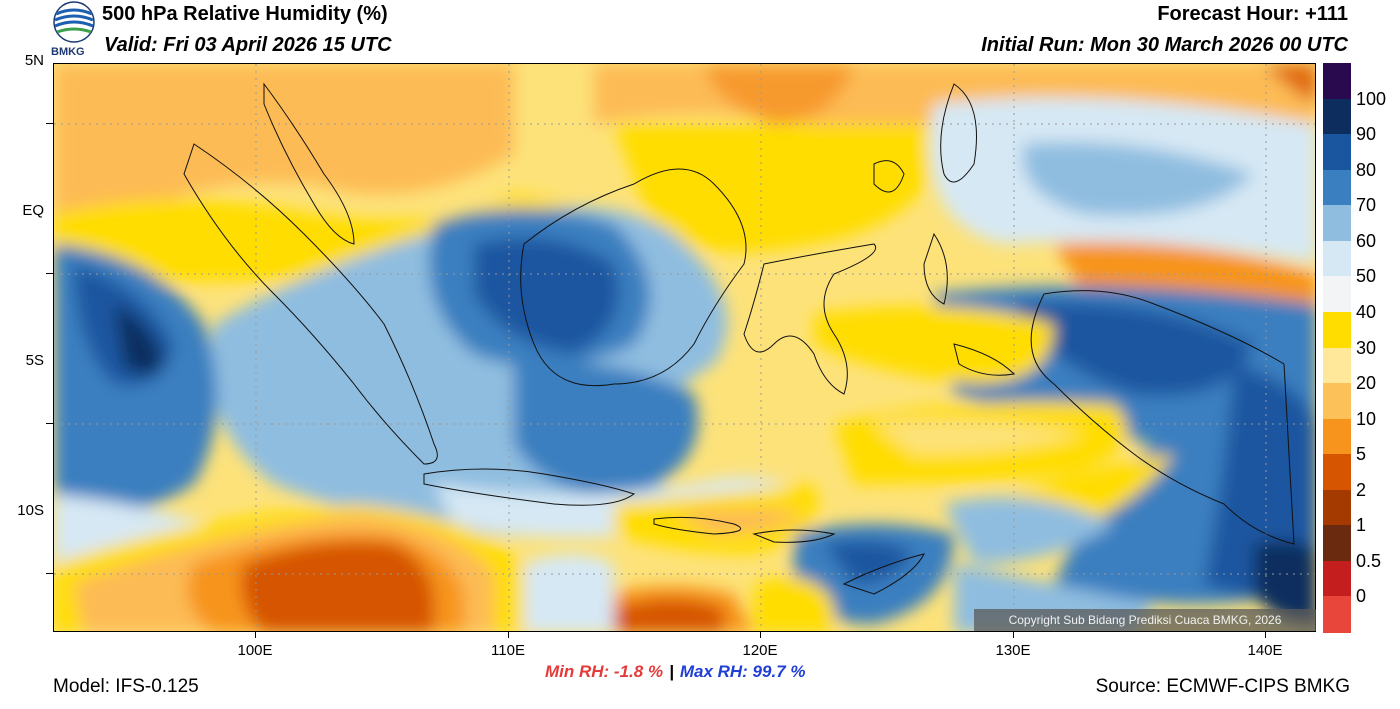 The width and height of the screenshot is (1400, 709). What do you see at coordinates (675, 672) in the screenshot?
I see `rh-stats: Min RH: -1.8 % | Max RH: 99.7 %` at bounding box center [675, 672].